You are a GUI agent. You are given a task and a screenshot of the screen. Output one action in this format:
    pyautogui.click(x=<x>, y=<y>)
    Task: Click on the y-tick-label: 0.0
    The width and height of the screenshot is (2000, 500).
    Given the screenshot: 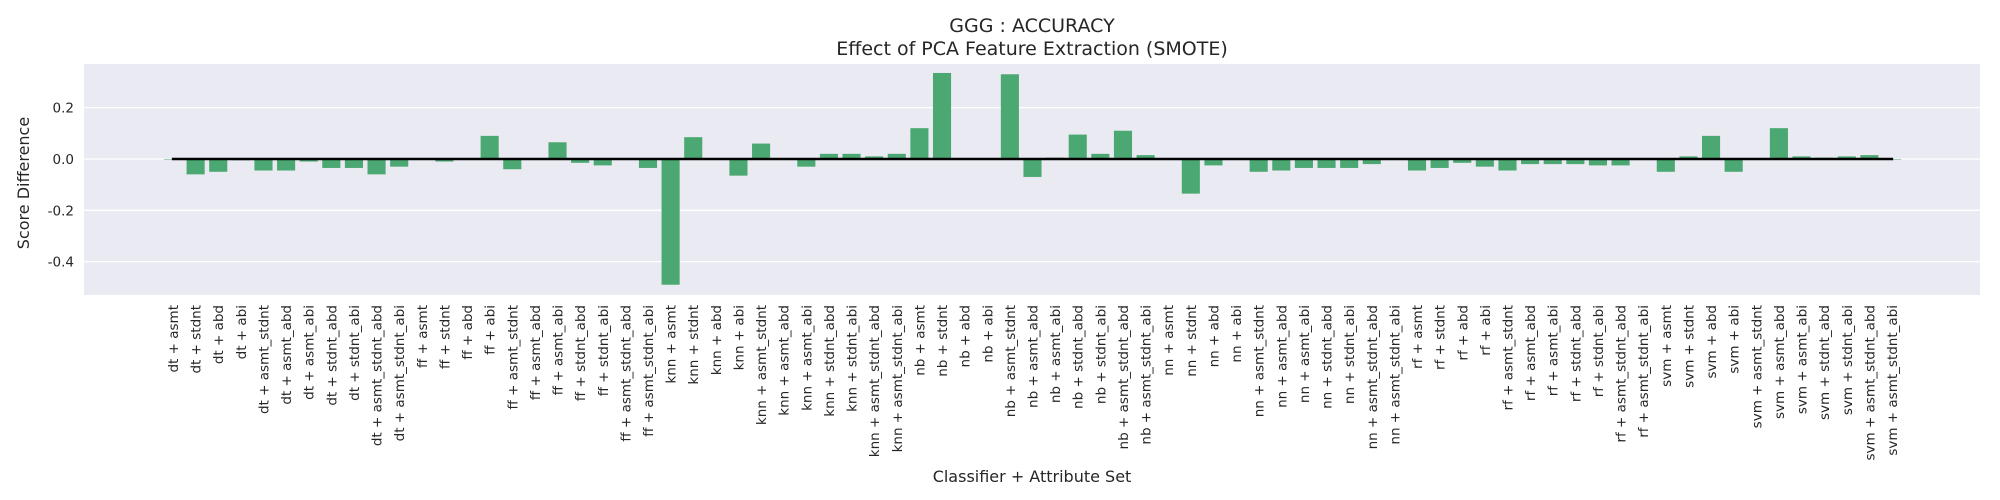 What is the action you would take?
    pyautogui.click(x=63, y=160)
    